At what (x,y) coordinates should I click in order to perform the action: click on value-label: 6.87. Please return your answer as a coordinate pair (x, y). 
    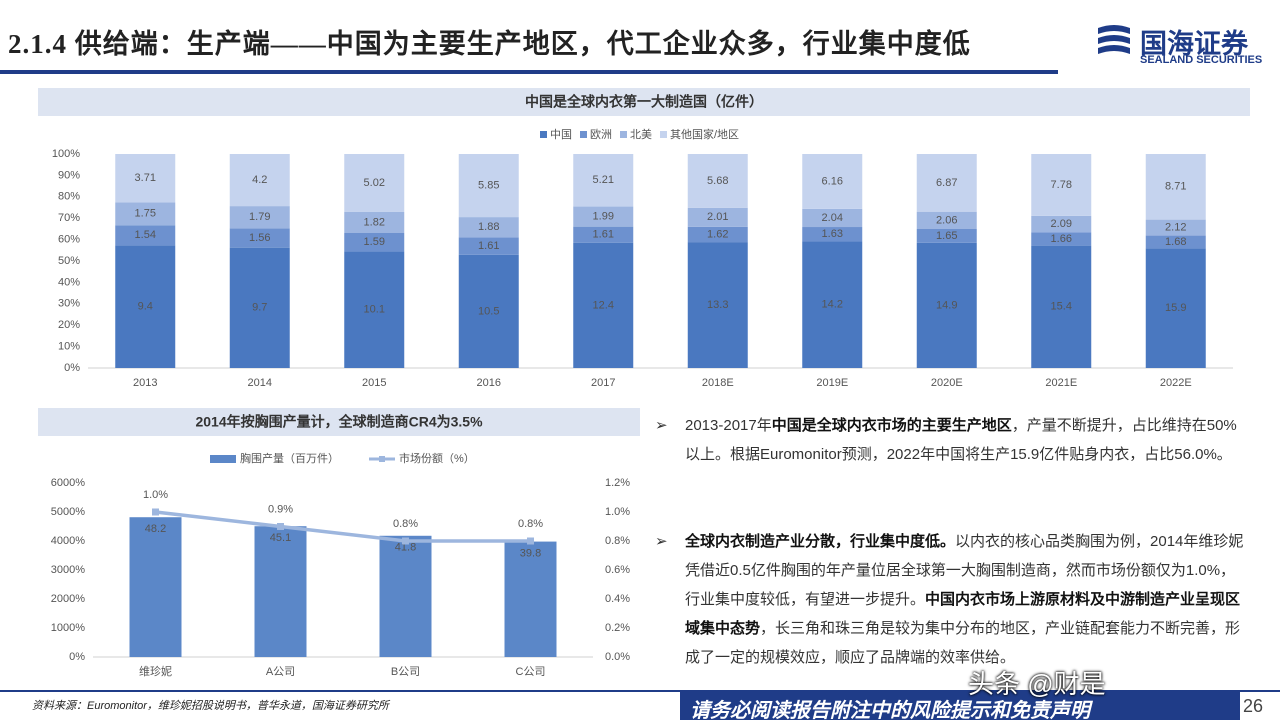
    Looking at the image, I should click on (946, 183).